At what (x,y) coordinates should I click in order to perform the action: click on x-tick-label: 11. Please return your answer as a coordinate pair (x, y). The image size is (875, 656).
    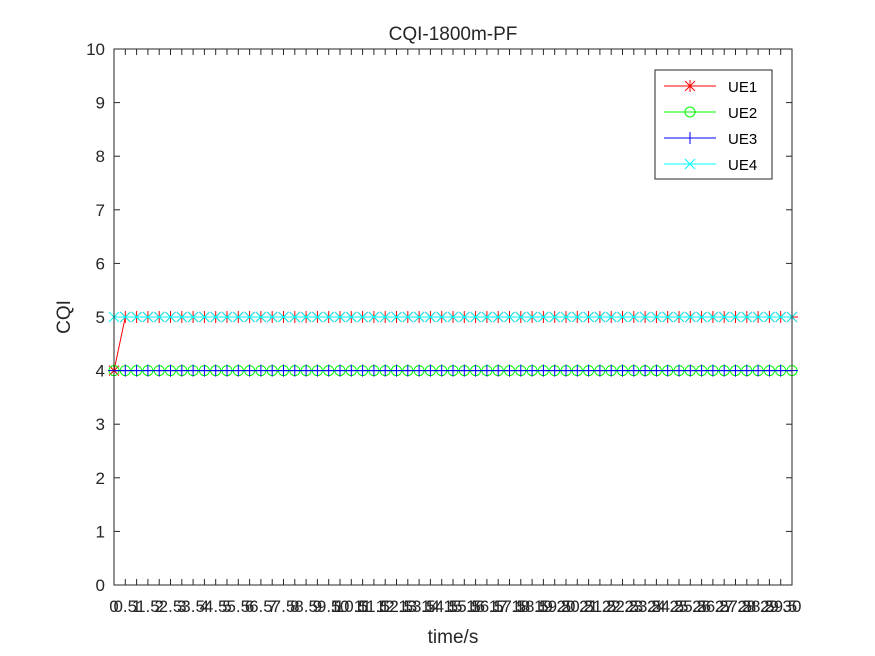
    Looking at the image, I should click on (363, 606).